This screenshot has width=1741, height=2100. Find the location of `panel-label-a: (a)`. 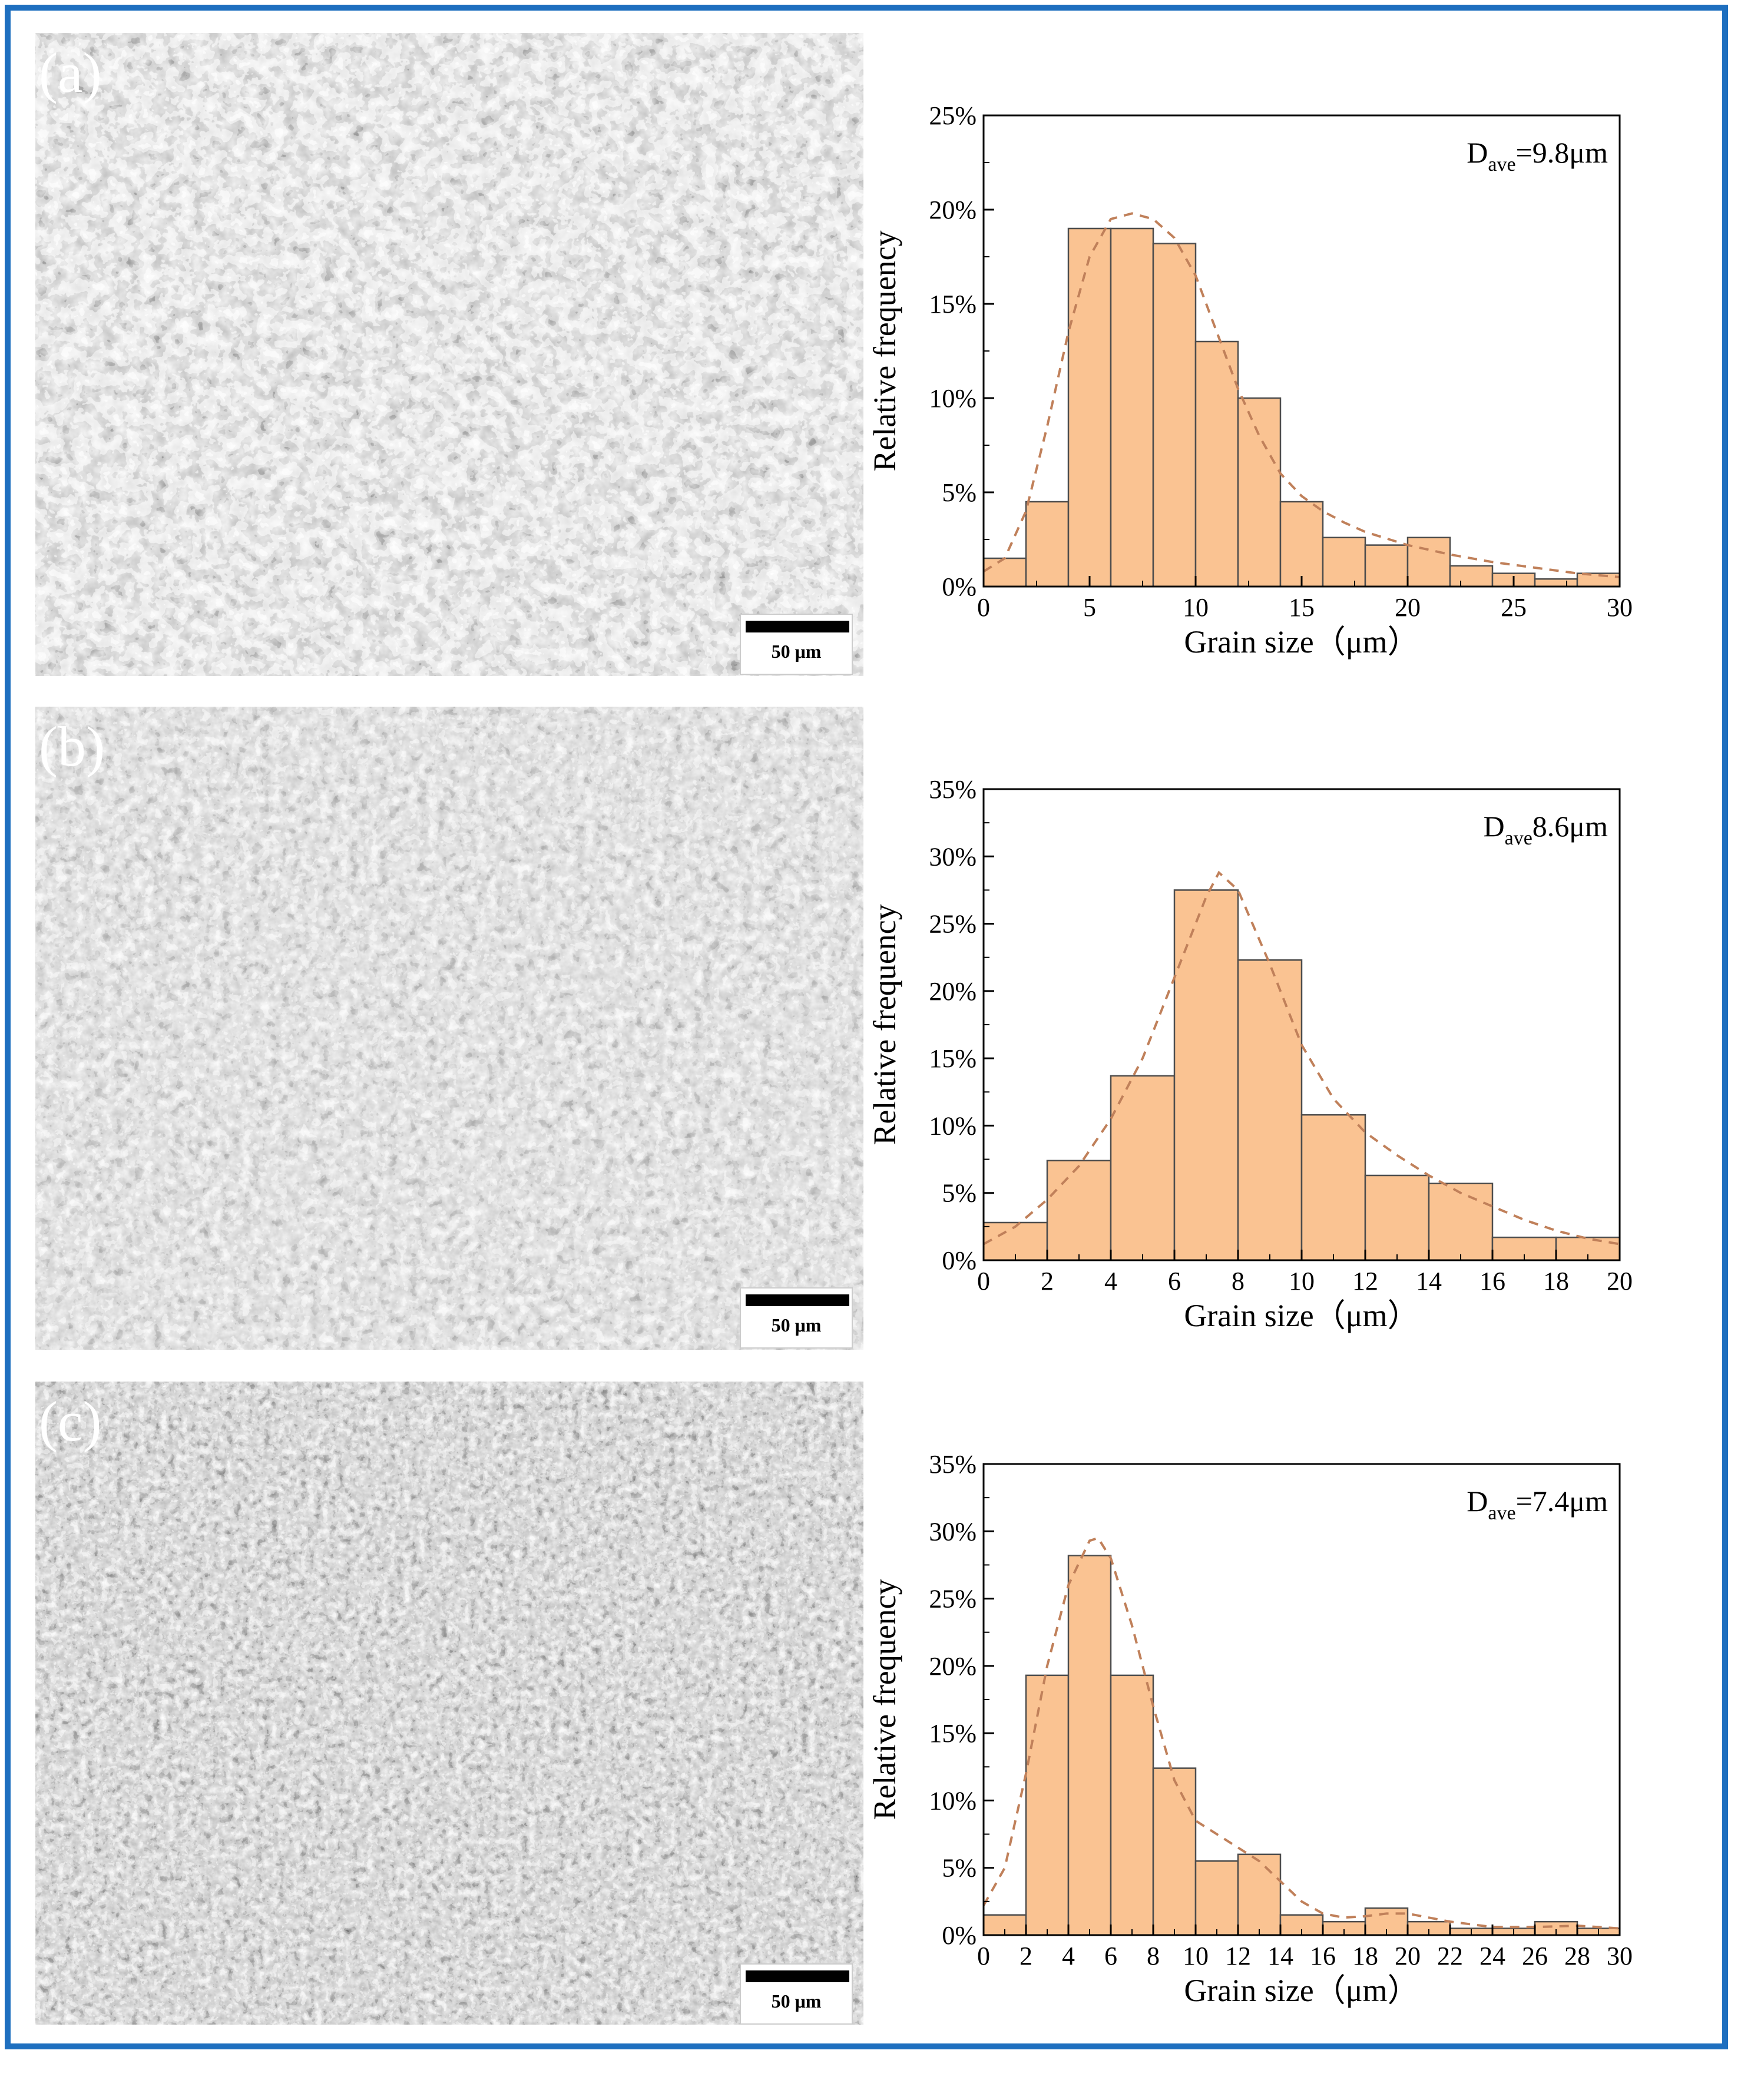

panel-label-a: (a) is located at coordinates (70, 73).